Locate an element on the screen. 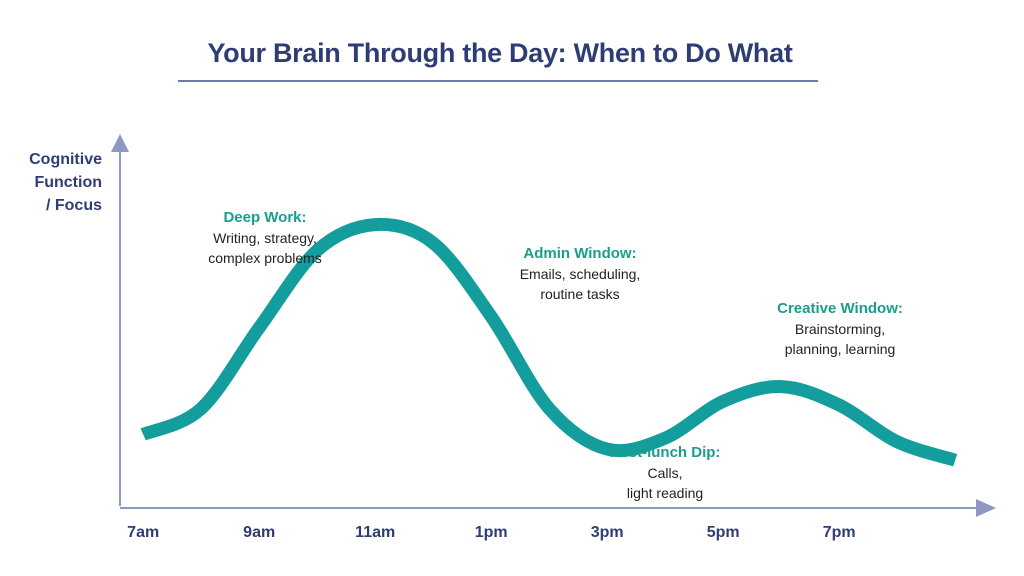  y-axis-label-line: / Focus is located at coordinates (73, 205).